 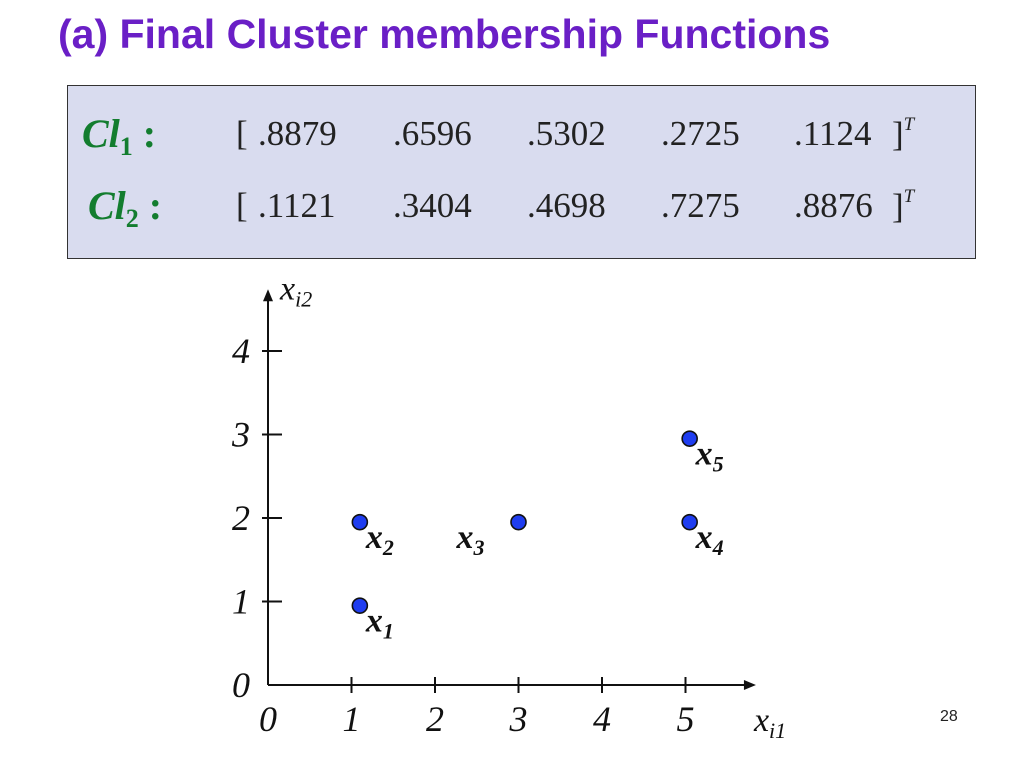 What do you see at coordinates (749, 685) in the screenshot?
I see `x-axis-arrow` at bounding box center [749, 685].